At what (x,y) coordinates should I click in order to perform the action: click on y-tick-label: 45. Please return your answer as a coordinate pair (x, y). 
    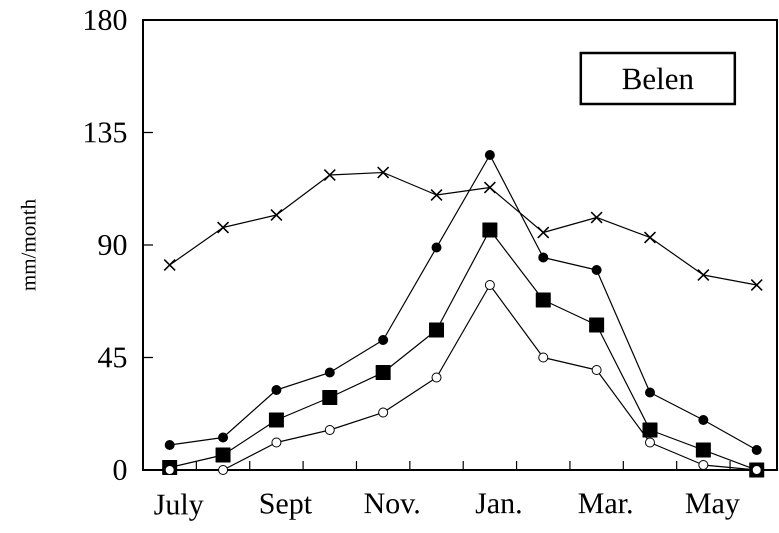
    Looking at the image, I should click on (112, 357).